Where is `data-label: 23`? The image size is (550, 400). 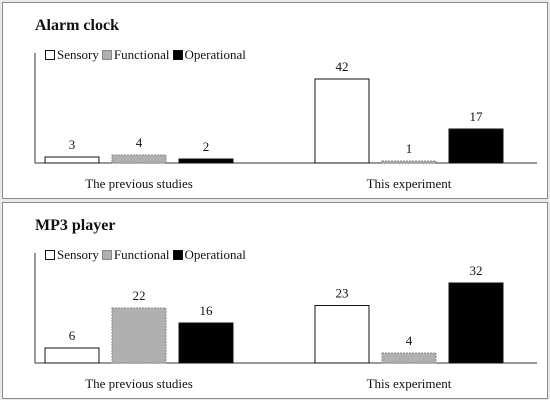 data-label: 23 is located at coordinates (342, 293).